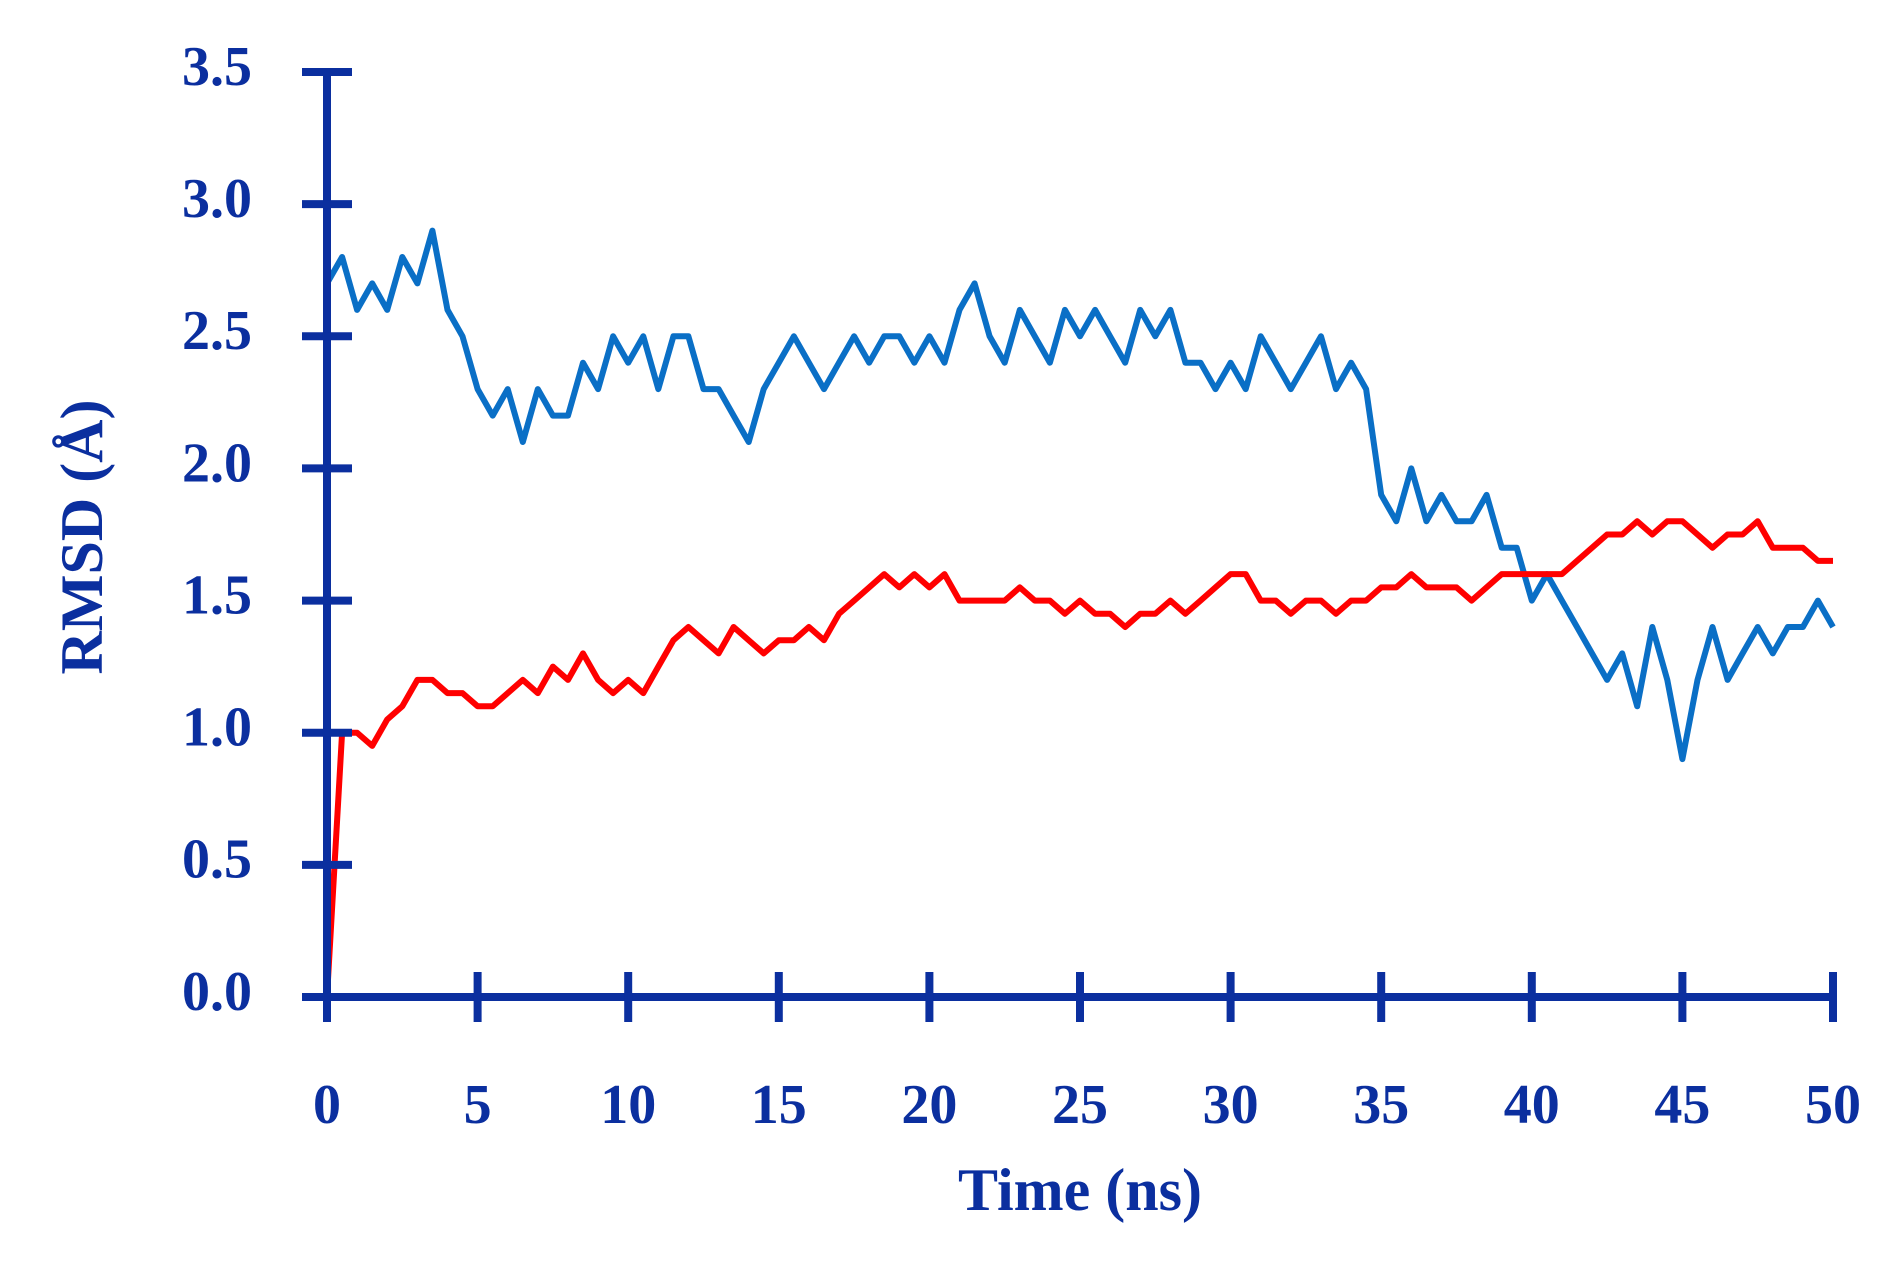 The width and height of the screenshot is (1904, 1268). Describe the element at coordinates (1381, 1105) in the screenshot. I see `x-tick-label: 35` at that location.